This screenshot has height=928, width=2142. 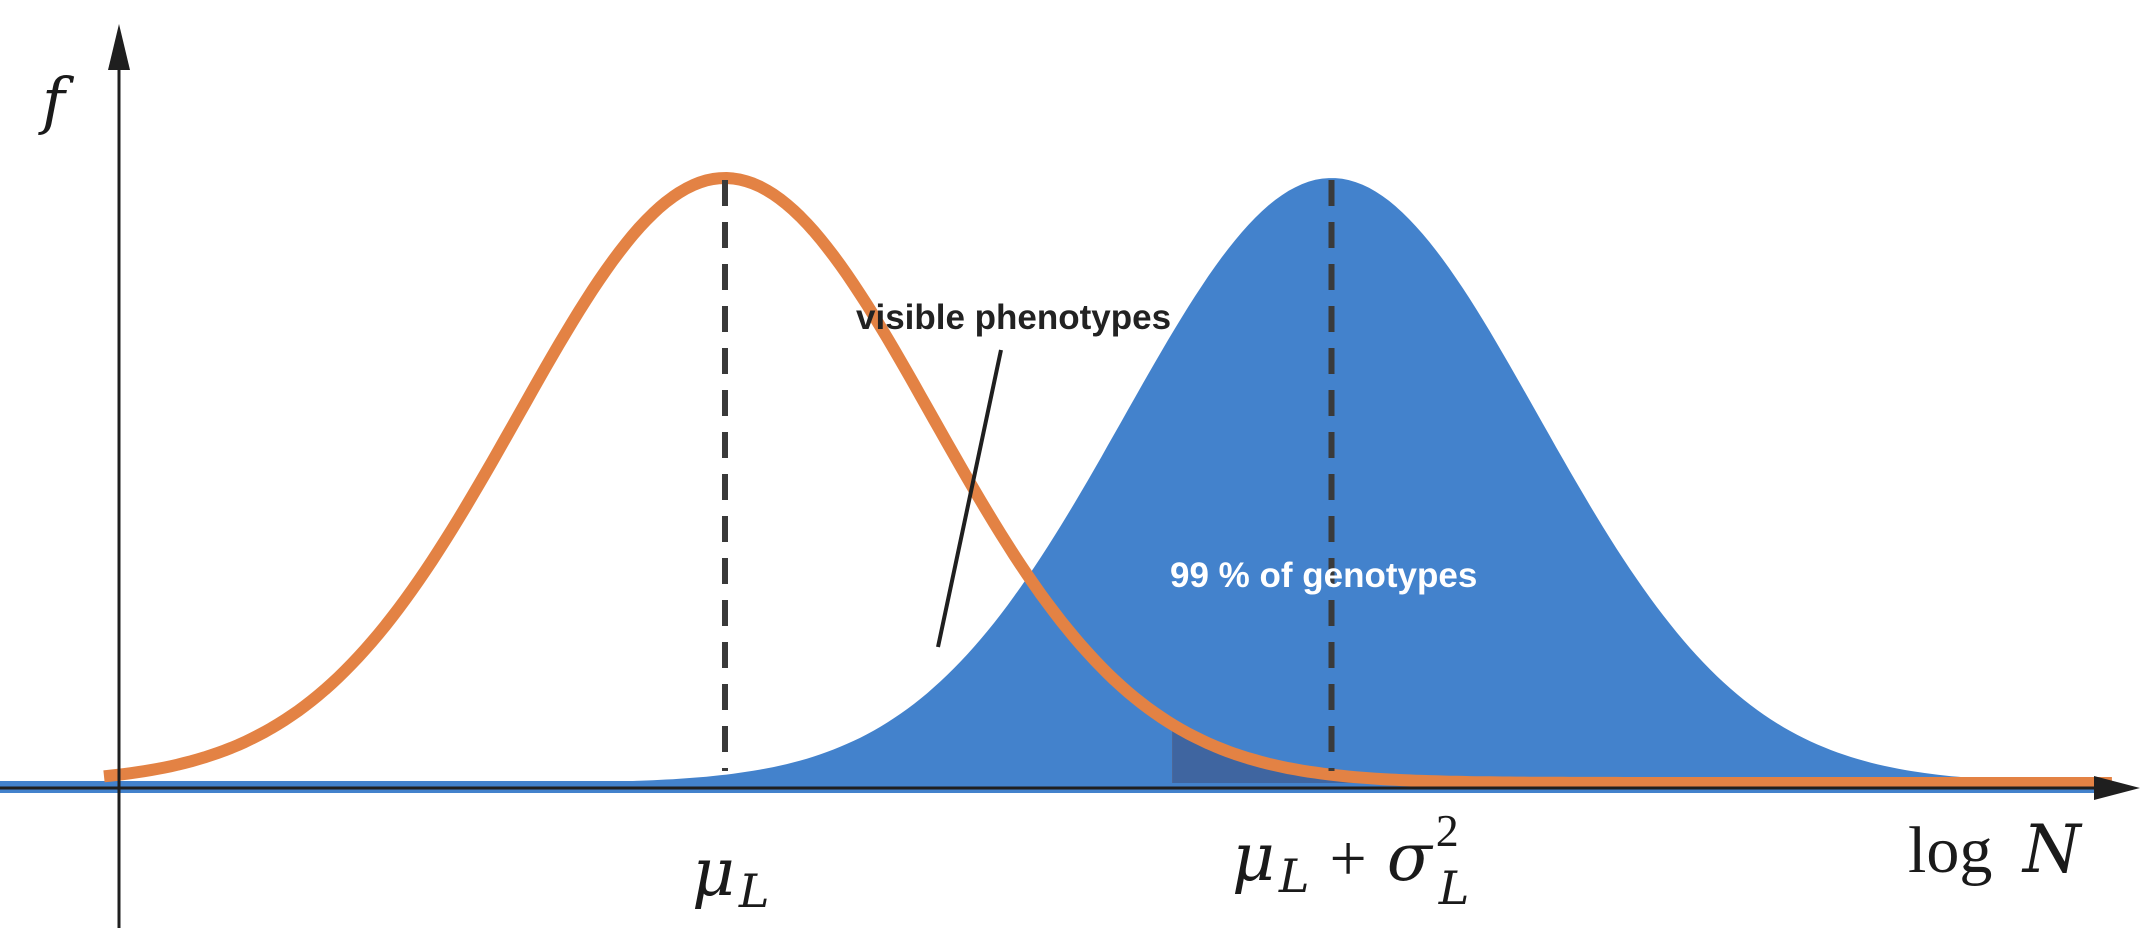 What do you see at coordinates (754, 891) in the screenshot?
I see `tick-mu-subscript: L` at bounding box center [754, 891].